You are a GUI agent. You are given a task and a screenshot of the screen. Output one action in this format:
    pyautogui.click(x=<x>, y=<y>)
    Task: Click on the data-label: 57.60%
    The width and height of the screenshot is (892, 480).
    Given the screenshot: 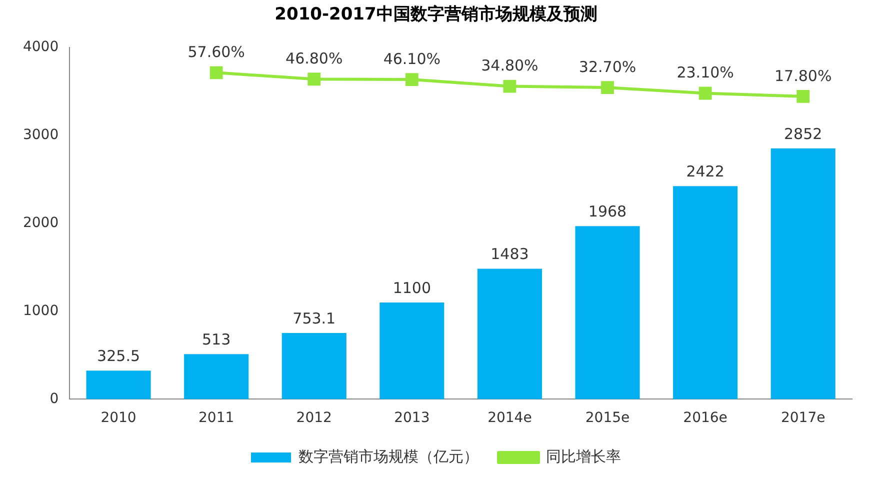 What is the action you would take?
    pyautogui.click(x=216, y=52)
    